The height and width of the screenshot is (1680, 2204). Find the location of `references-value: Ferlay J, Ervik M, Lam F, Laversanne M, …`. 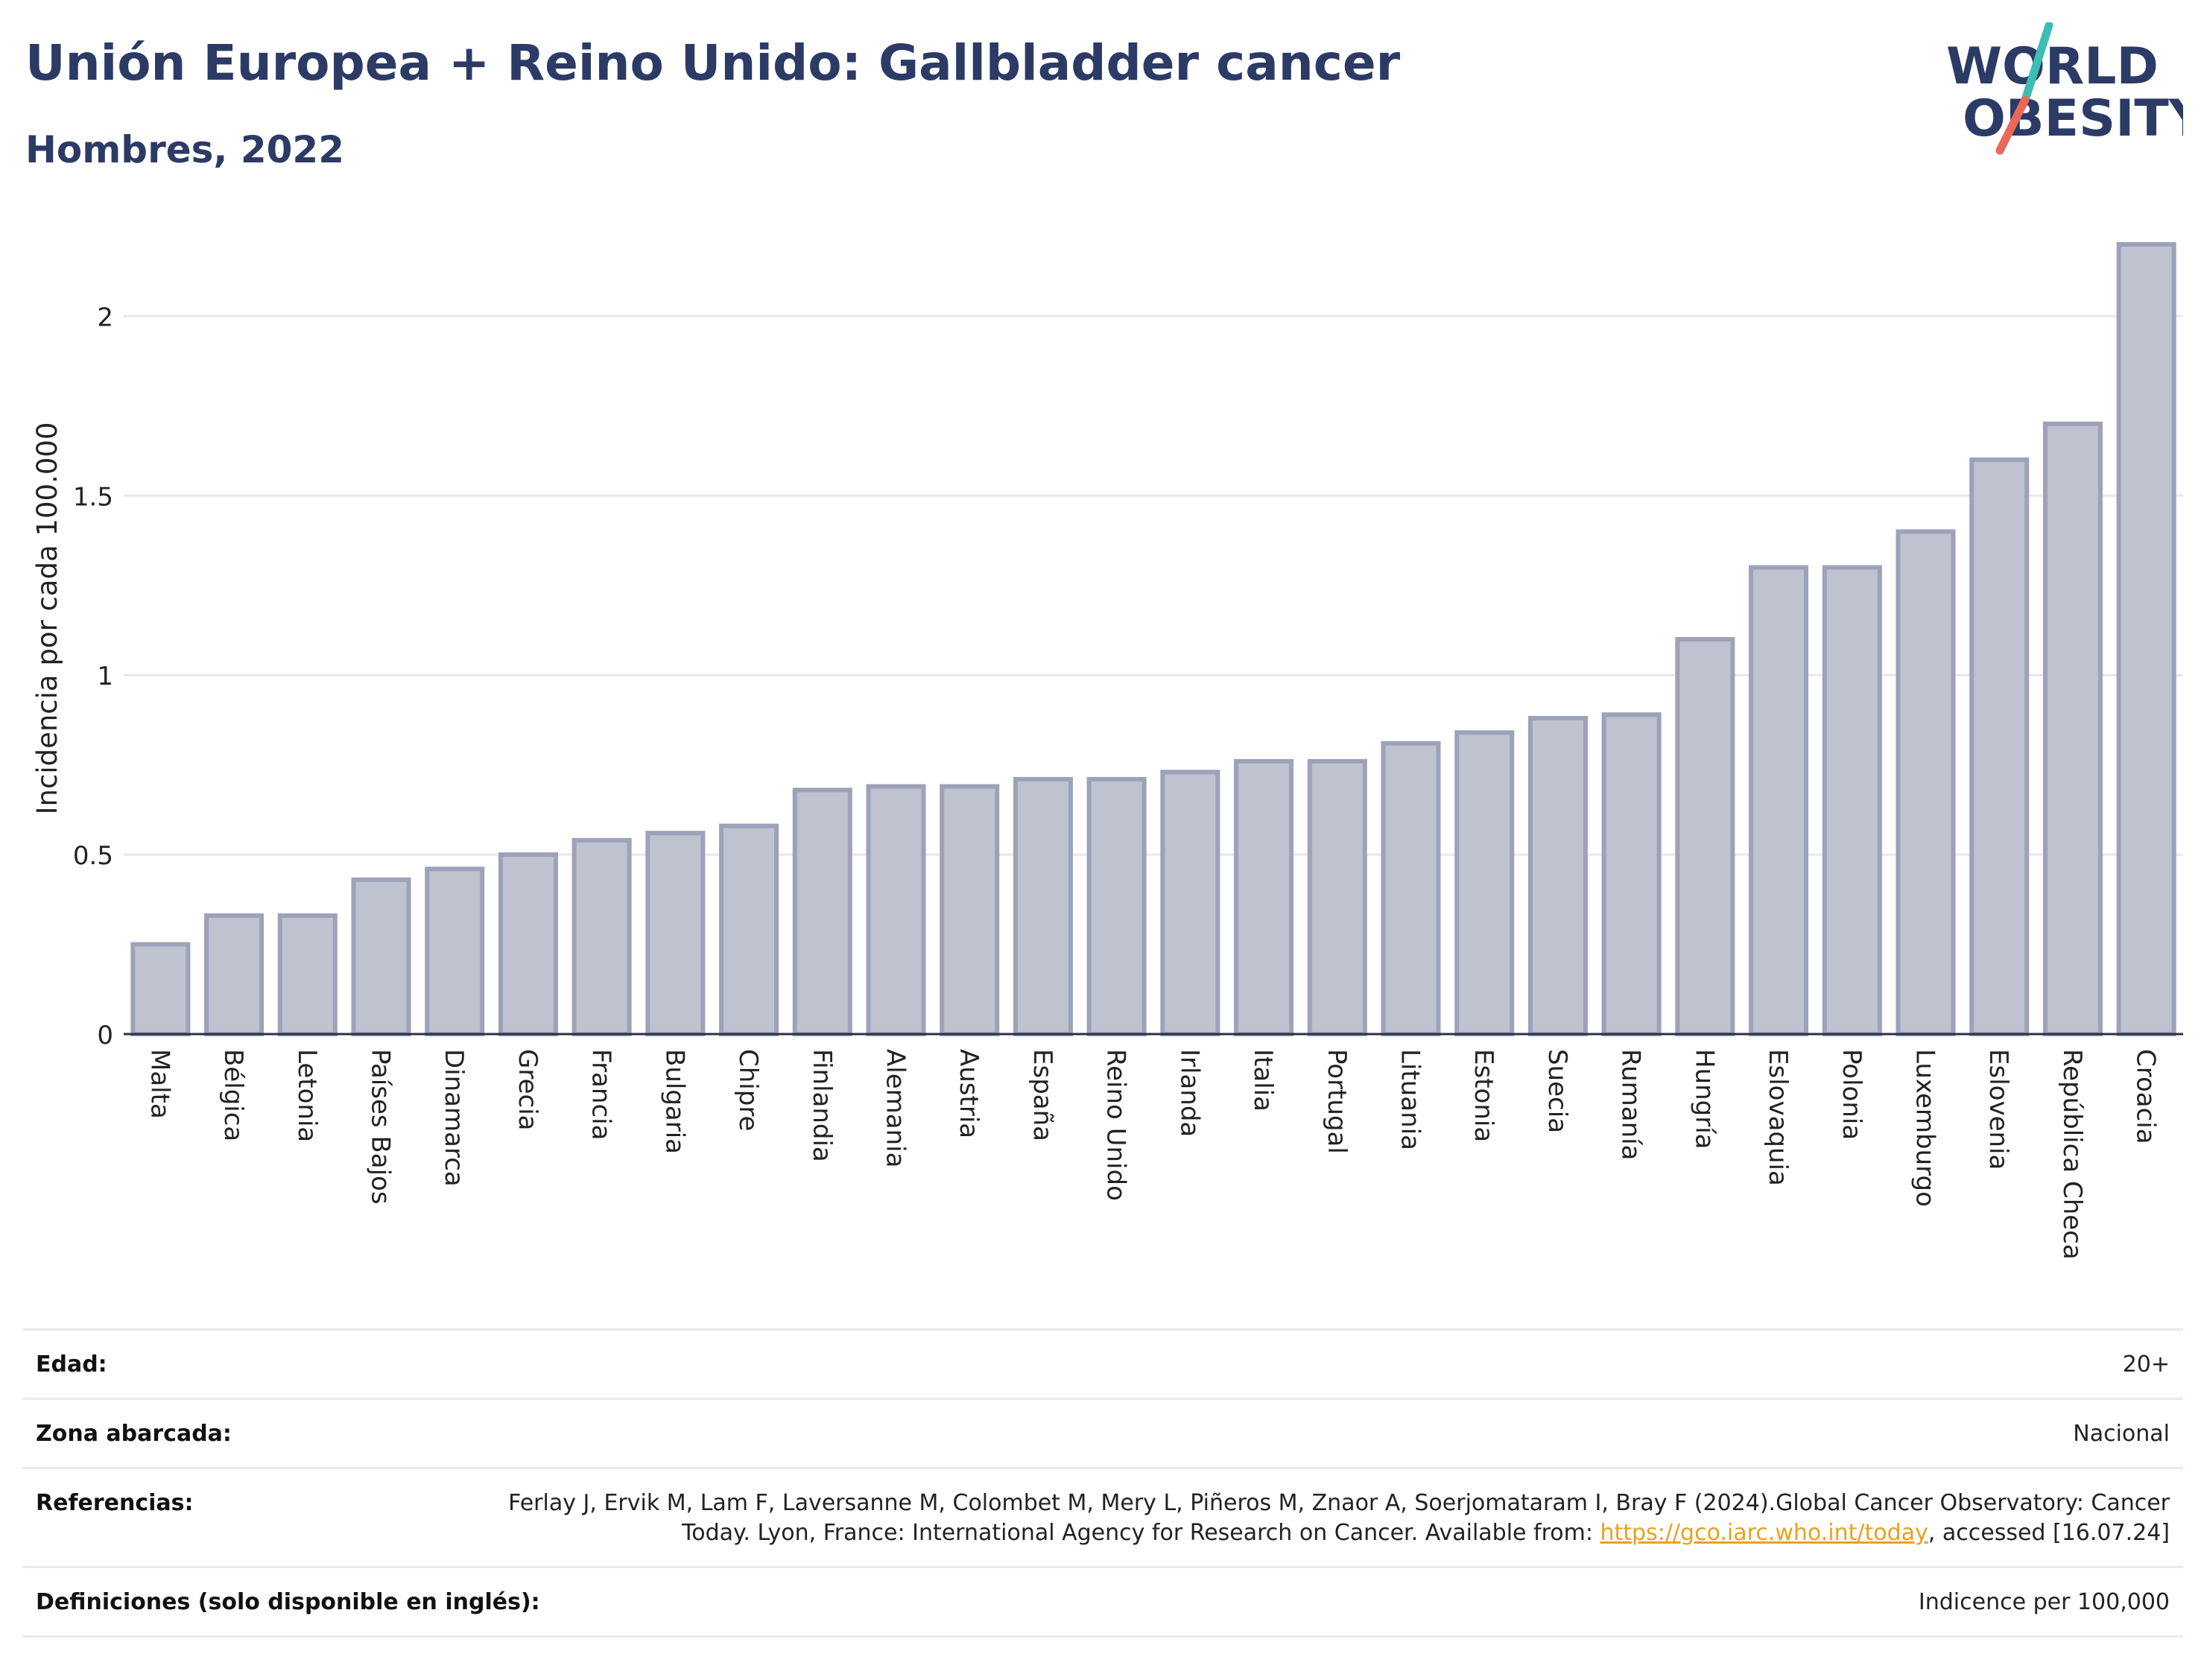

references-value: Ferlay J, Ervik M, Lam F, Laversanne M, … is located at coordinates (1328, 1518).